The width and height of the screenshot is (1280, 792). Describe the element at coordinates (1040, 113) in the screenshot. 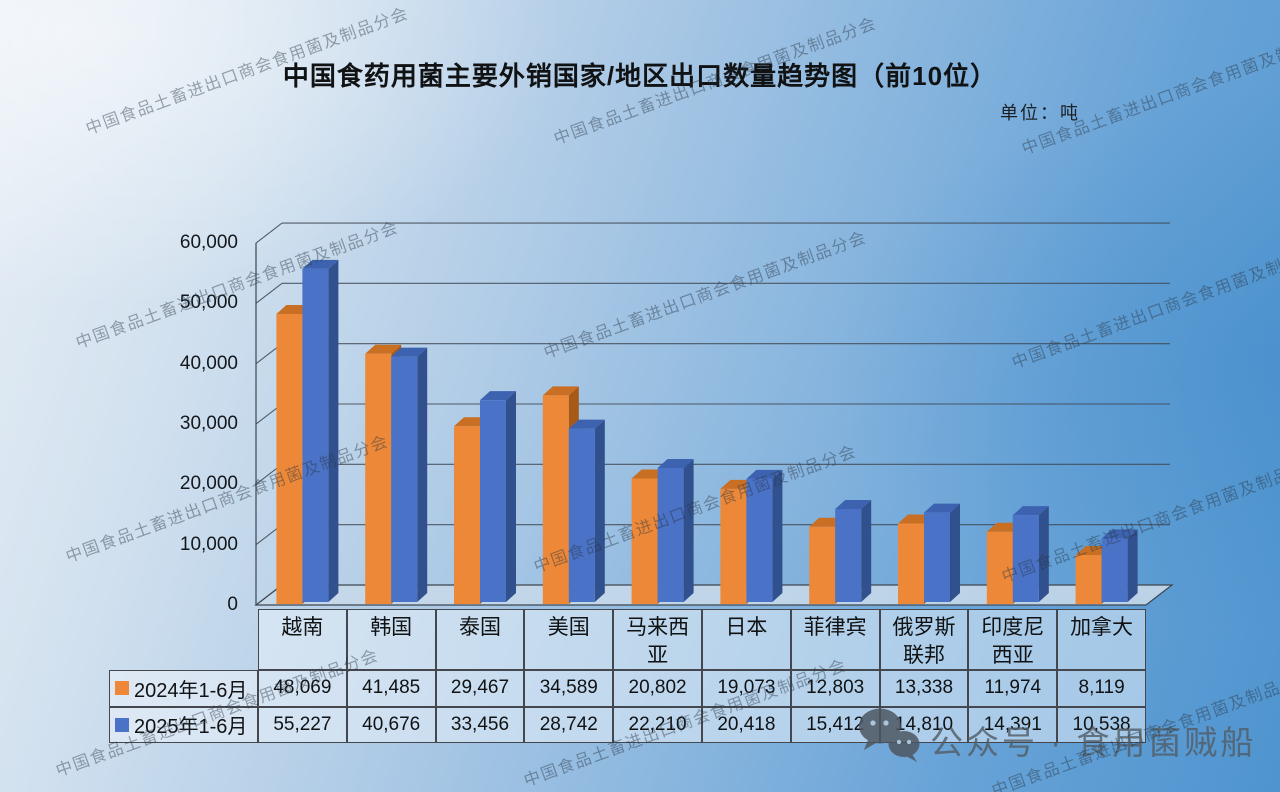

I see `unit-label: 单位：吨` at that location.